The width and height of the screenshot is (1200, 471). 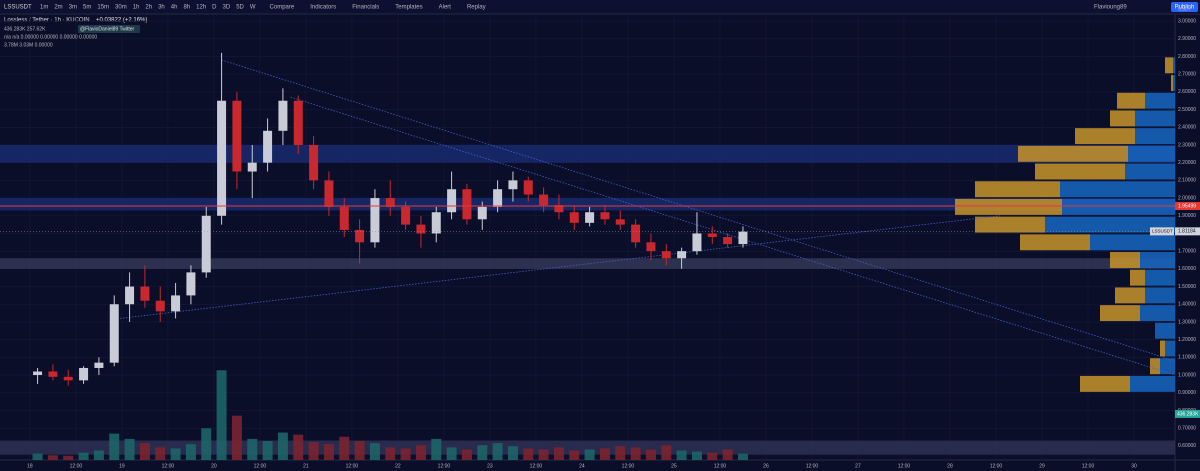 What do you see at coordinates (766, 466) in the screenshot?
I see `x-tick-label: 26` at bounding box center [766, 466].